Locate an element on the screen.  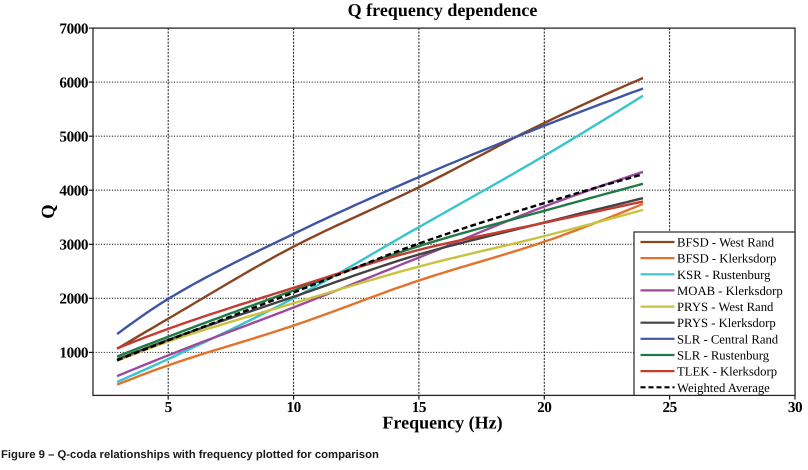
svg-text: Q frequency dependence is located at coordinates (443, 10).